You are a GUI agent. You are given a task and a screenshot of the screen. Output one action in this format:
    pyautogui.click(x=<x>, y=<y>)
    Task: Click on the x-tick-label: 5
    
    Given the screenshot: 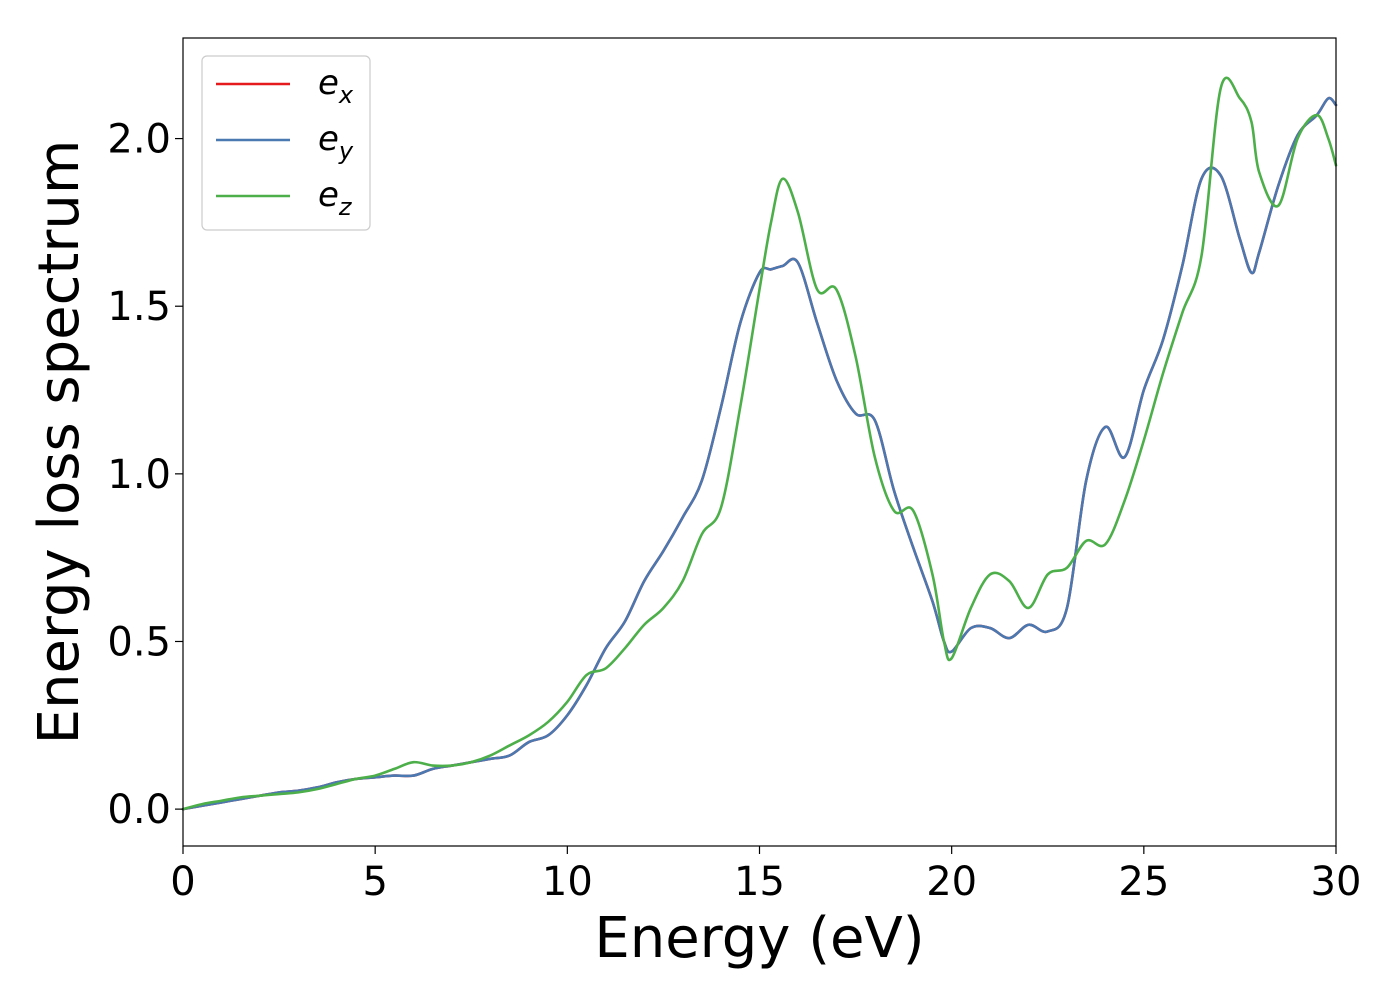 What is the action you would take?
    pyautogui.click(x=374, y=882)
    